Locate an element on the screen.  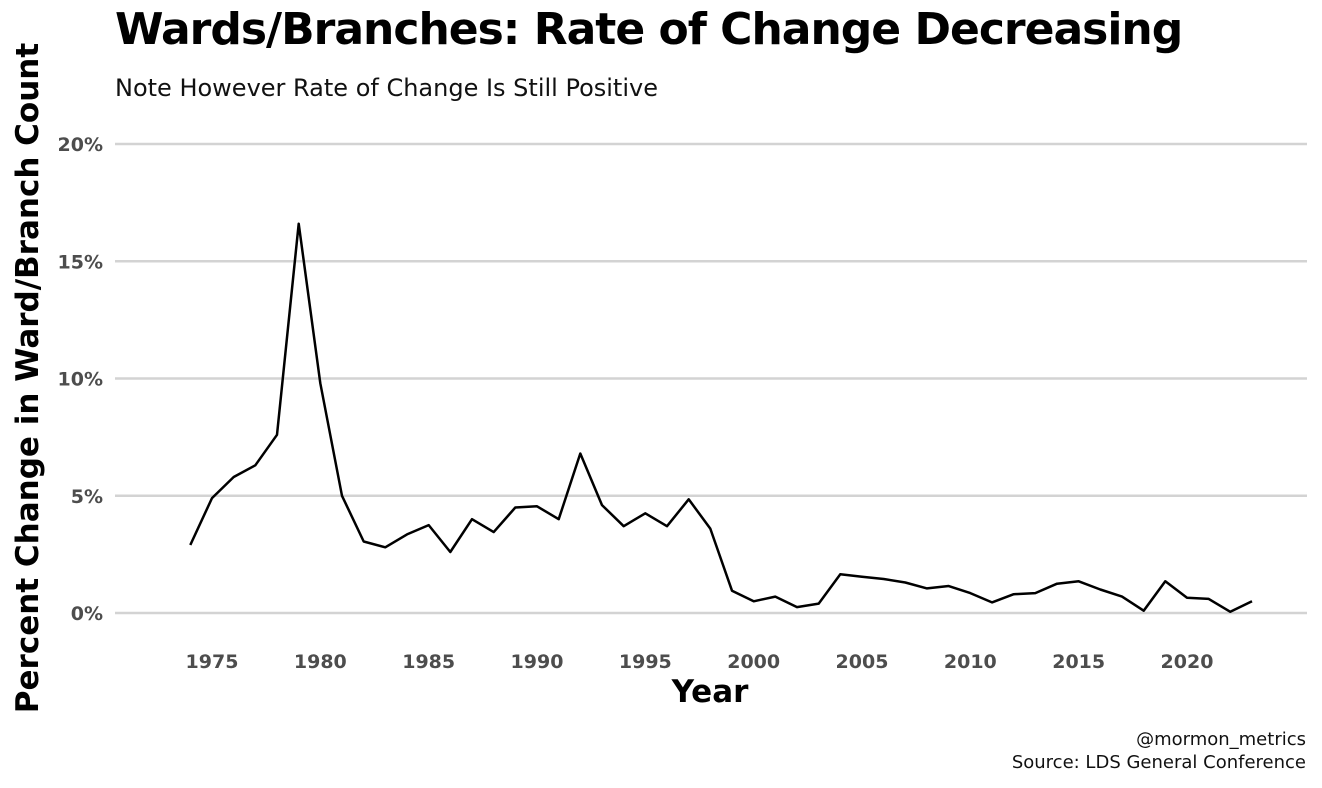
x-tick-label: 1975 is located at coordinates (212, 662).